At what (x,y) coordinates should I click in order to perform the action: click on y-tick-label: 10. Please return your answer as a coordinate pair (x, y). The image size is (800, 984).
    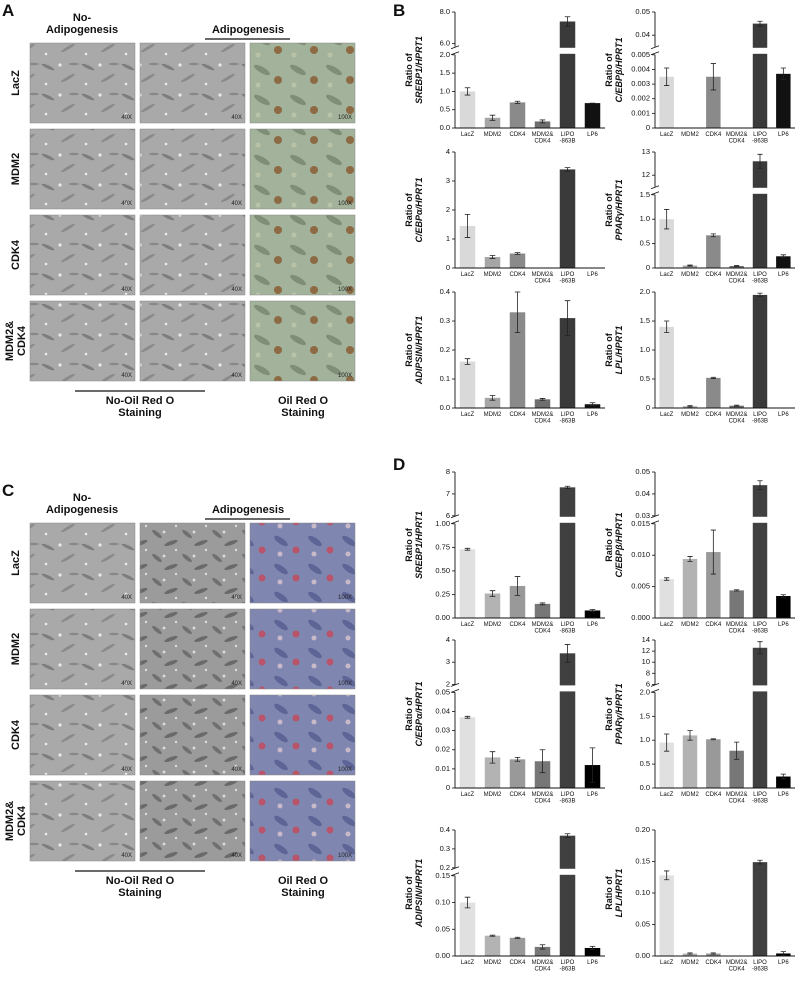
    Looking at the image, I should click on (646, 661).